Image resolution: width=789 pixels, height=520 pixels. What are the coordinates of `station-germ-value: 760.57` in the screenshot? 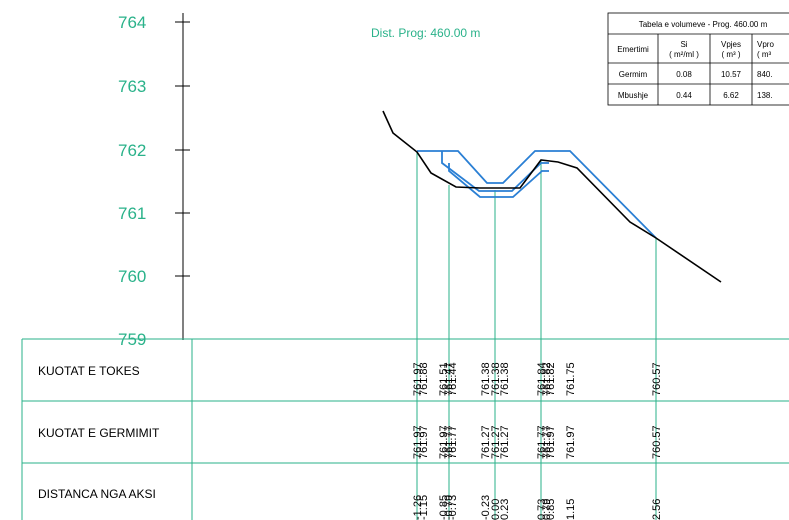 It's located at (657, 442).